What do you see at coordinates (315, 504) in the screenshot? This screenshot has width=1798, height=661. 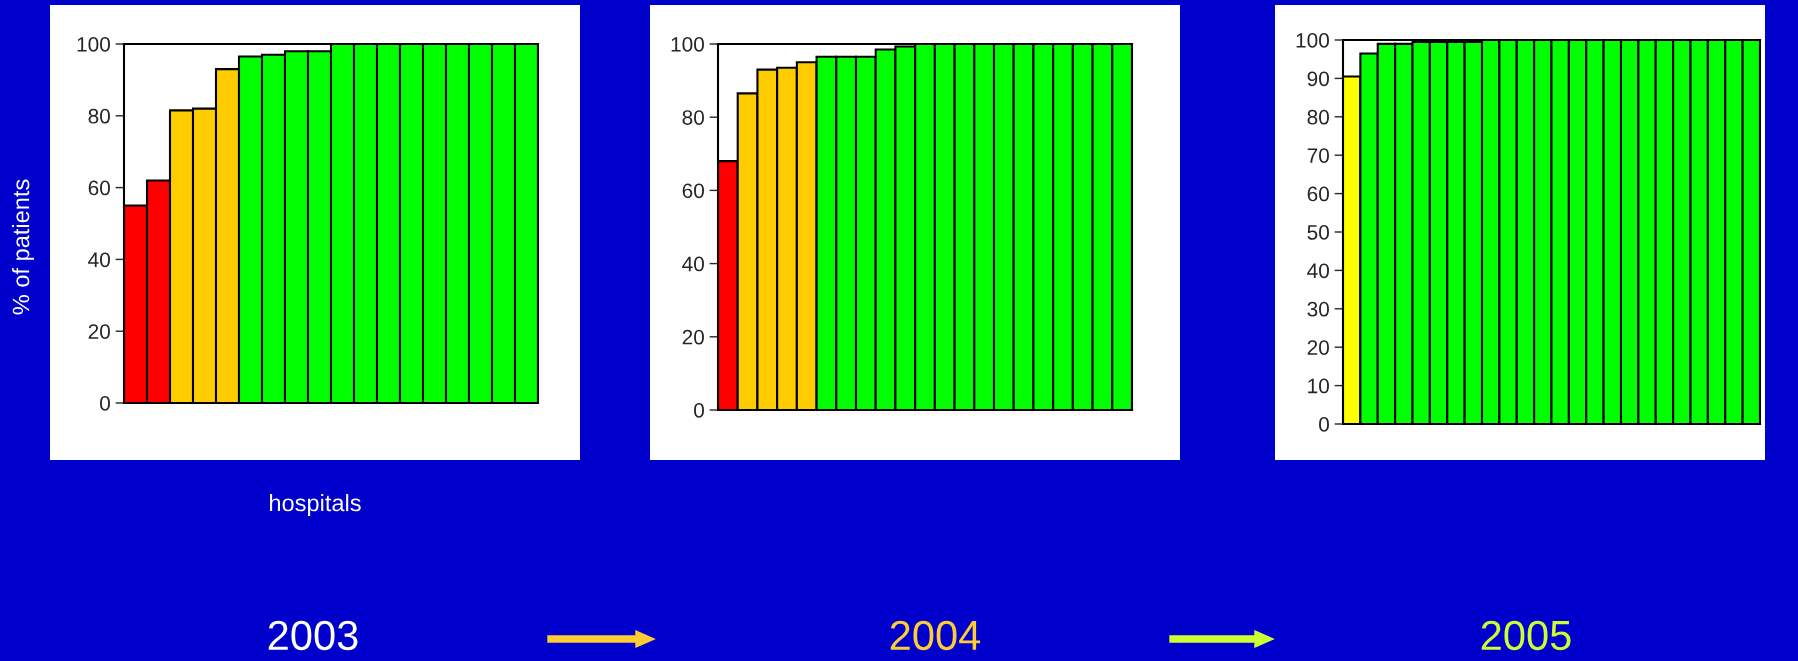 I see `x-axis-title: hospitals` at bounding box center [315, 504].